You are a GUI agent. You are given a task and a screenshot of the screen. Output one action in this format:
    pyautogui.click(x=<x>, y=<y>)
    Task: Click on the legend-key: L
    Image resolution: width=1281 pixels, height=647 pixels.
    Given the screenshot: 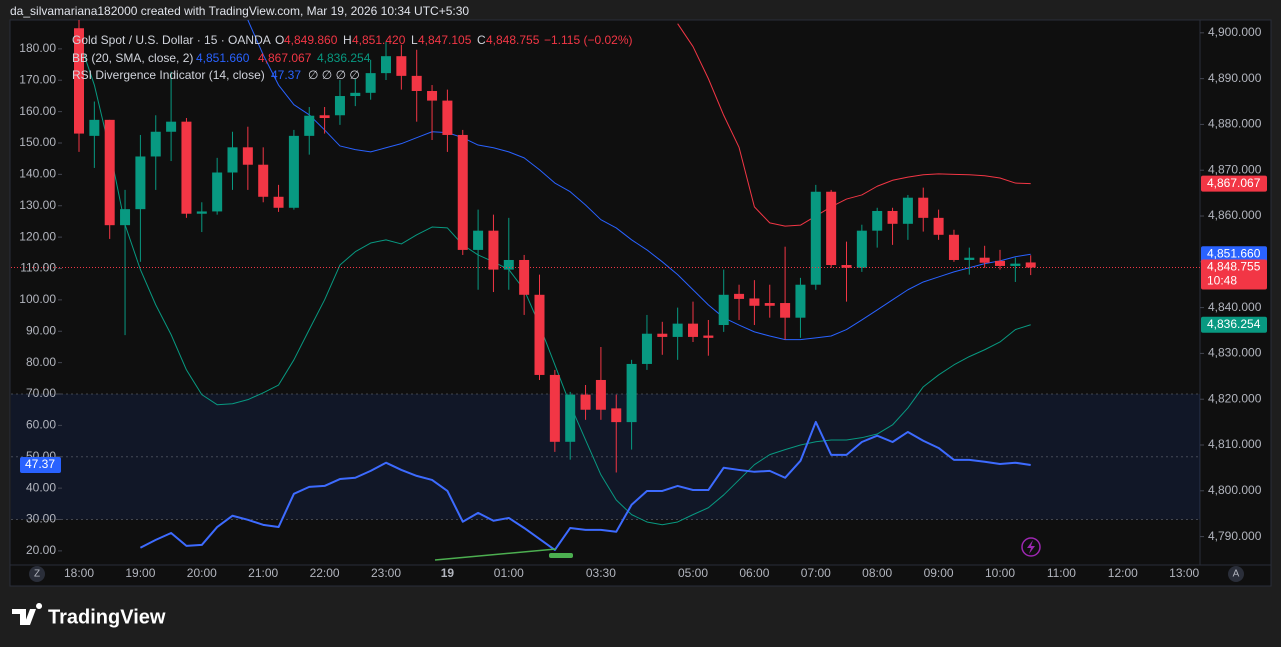 What is the action you would take?
    pyautogui.click(x=414, y=40)
    